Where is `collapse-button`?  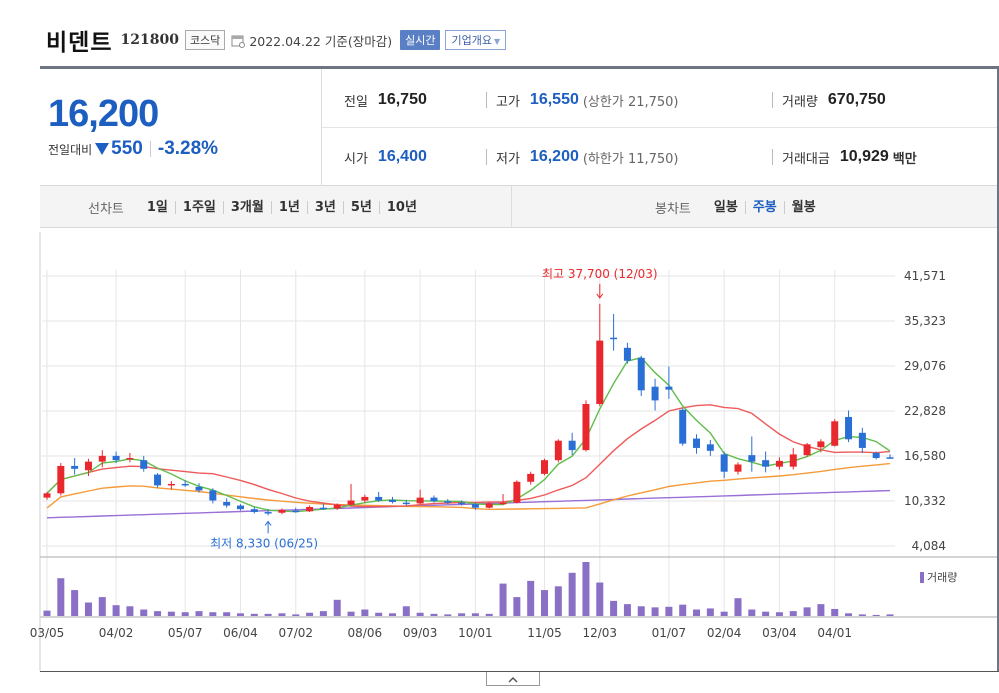 collapse-button is located at coordinates (513, 679).